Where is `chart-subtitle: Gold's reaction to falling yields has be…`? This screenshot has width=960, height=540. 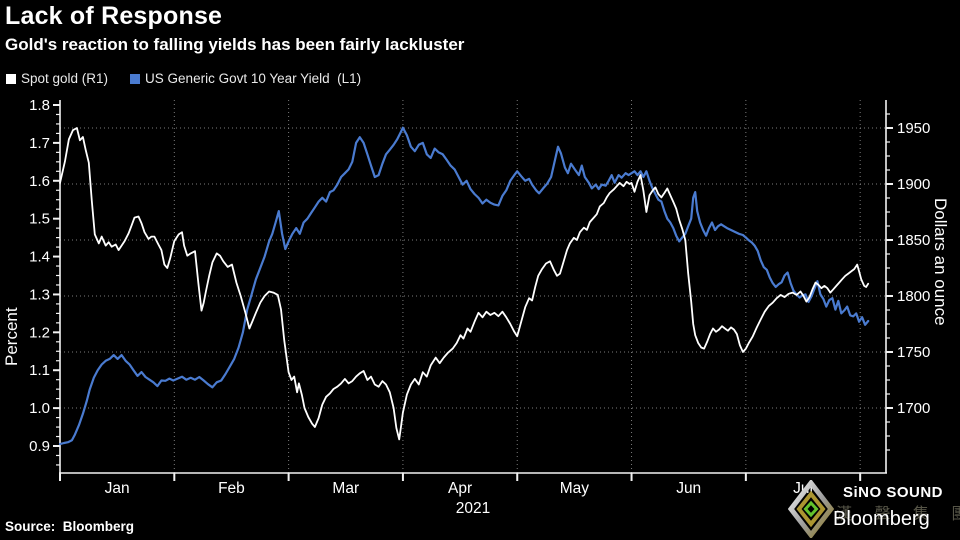 chart-subtitle: Gold's reaction to falling yields has be… is located at coordinates (235, 44).